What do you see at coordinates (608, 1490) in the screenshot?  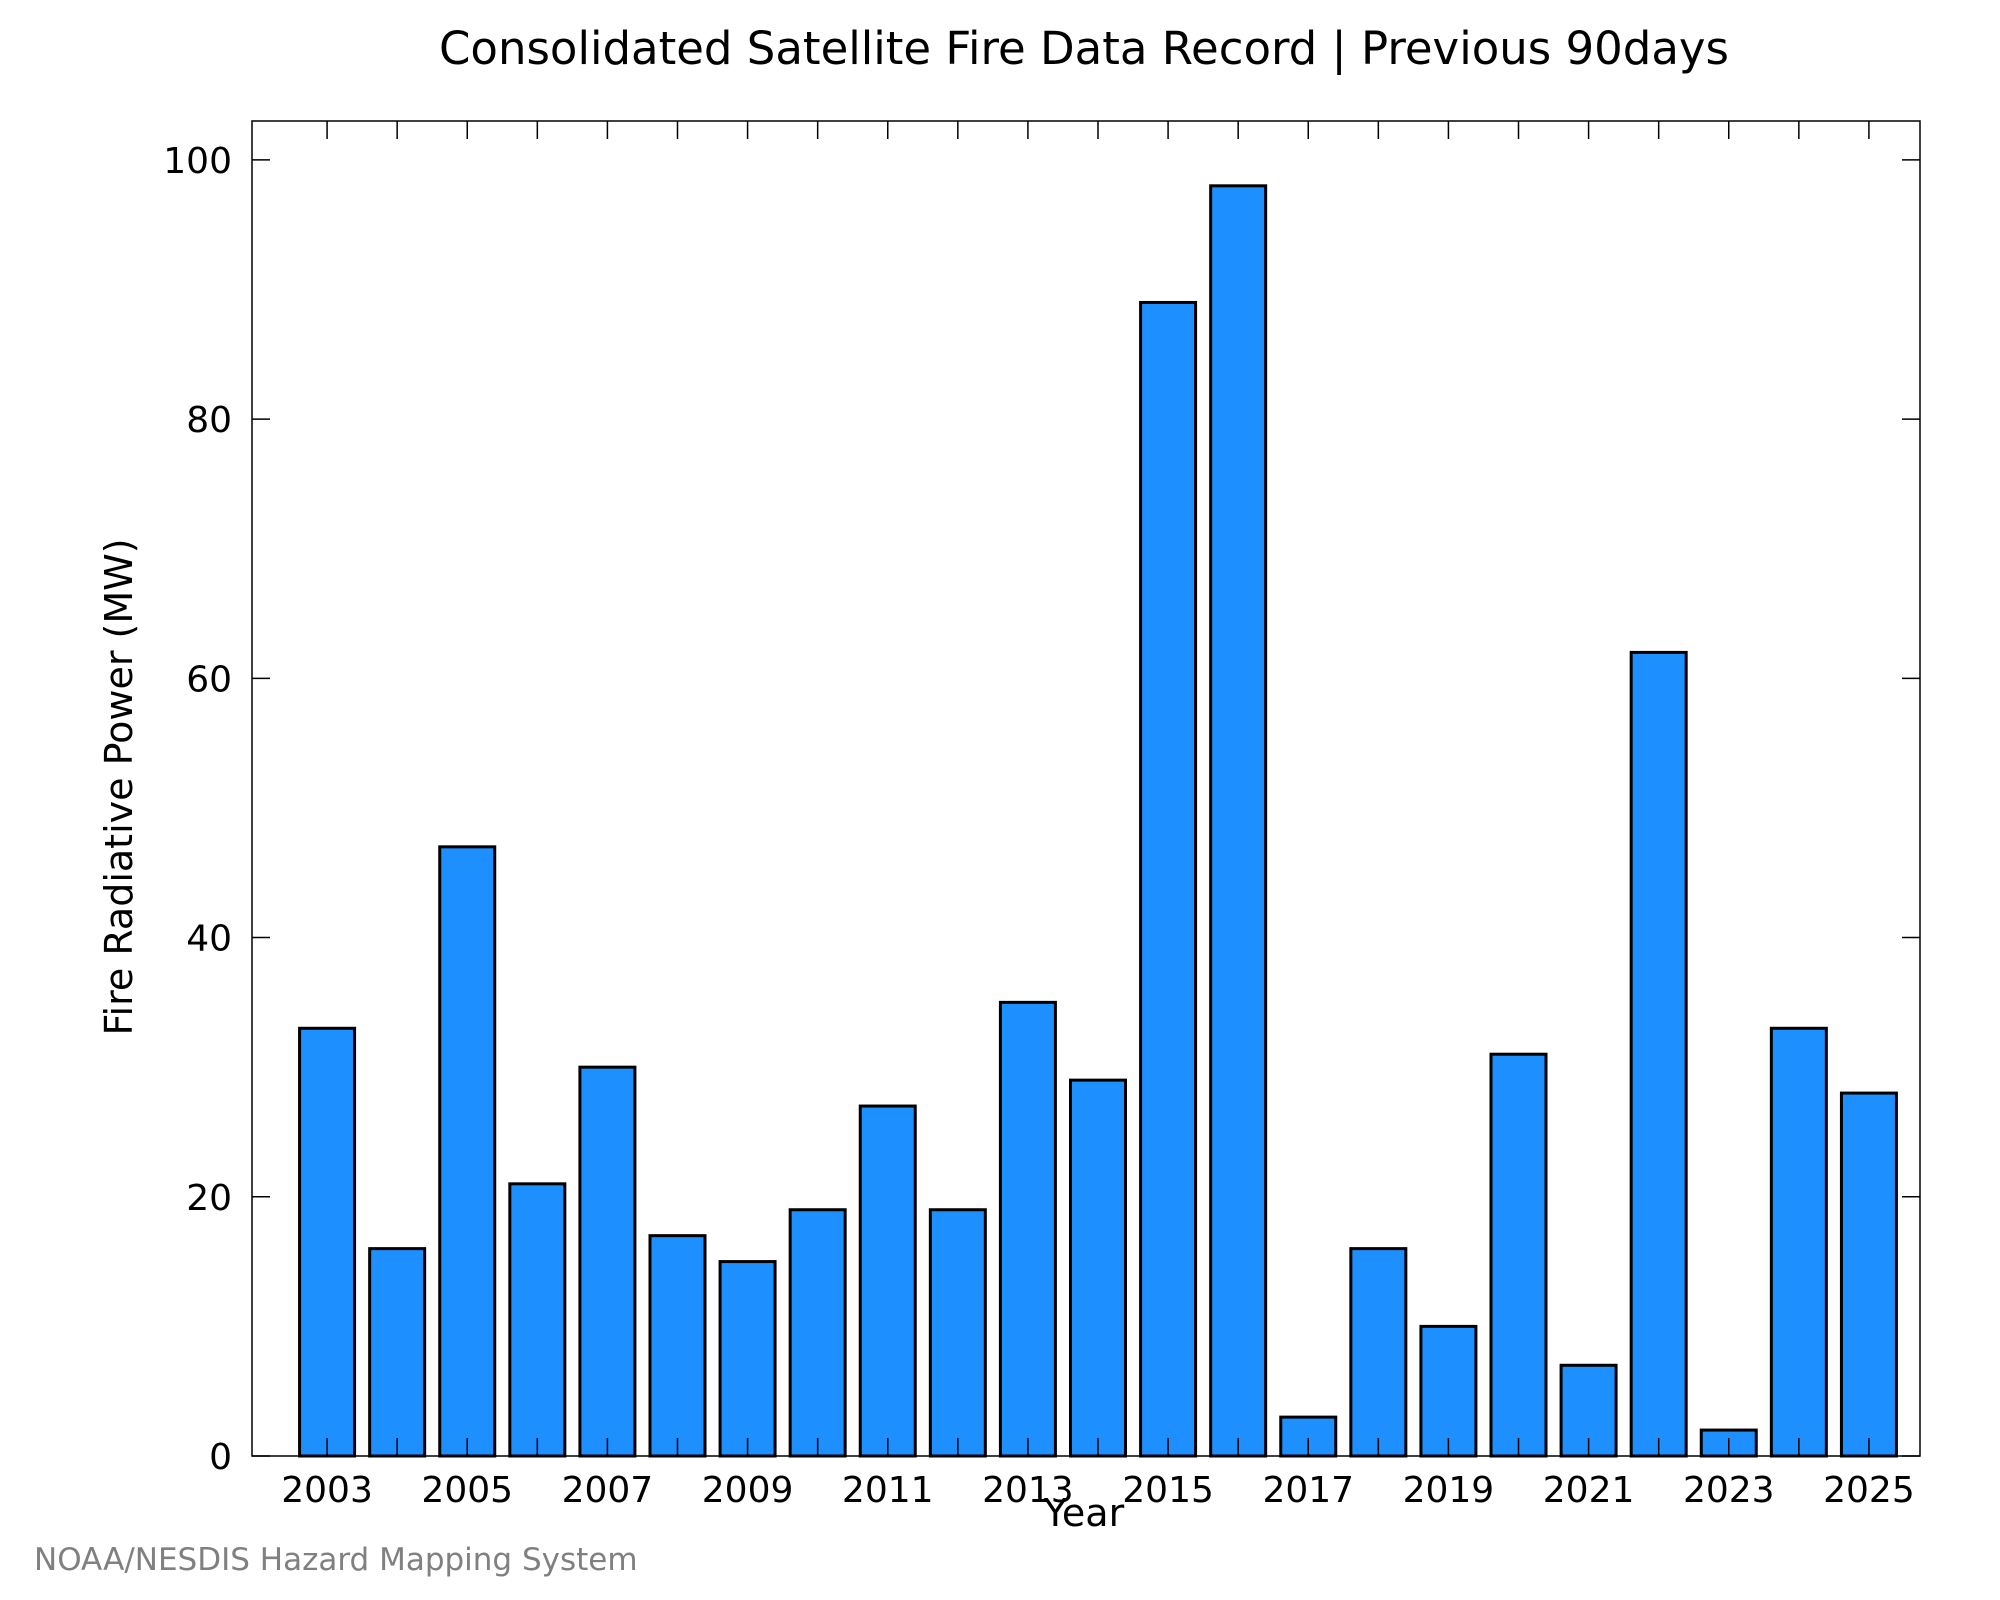 I see `x-tick-label-2007: 2007` at bounding box center [608, 1490].